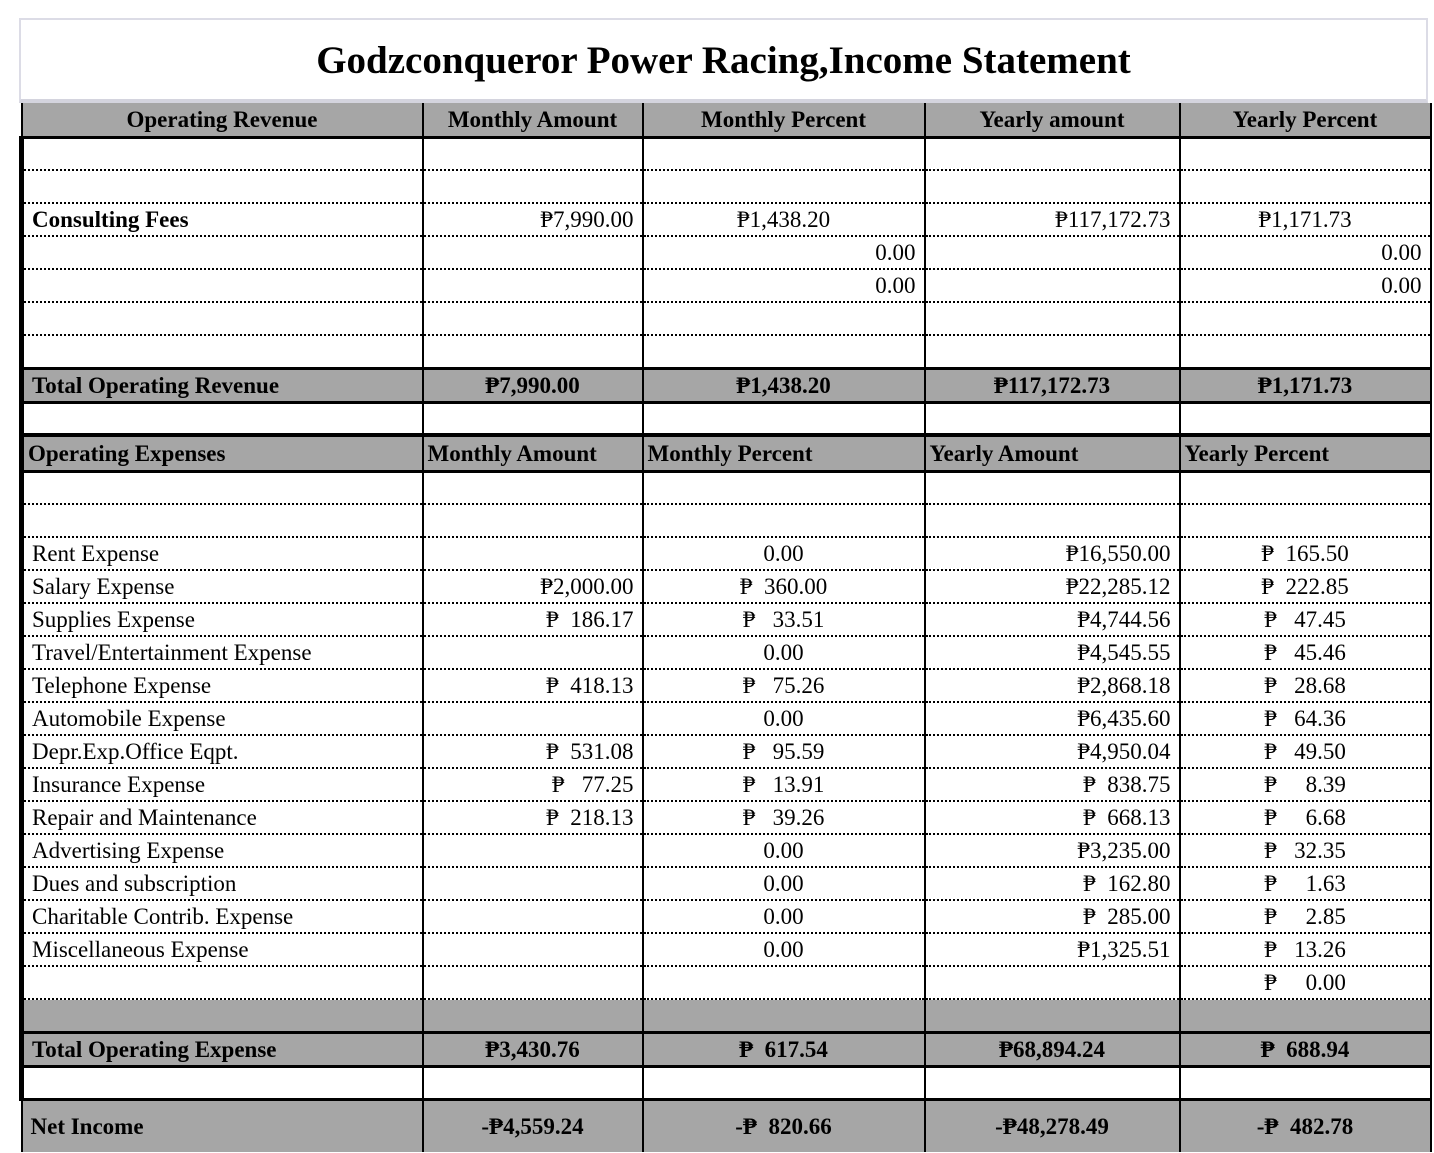 The image size is (1434, 1153). I want to click on cell-col-4: ₱ 64.36, so click(1305, 719).